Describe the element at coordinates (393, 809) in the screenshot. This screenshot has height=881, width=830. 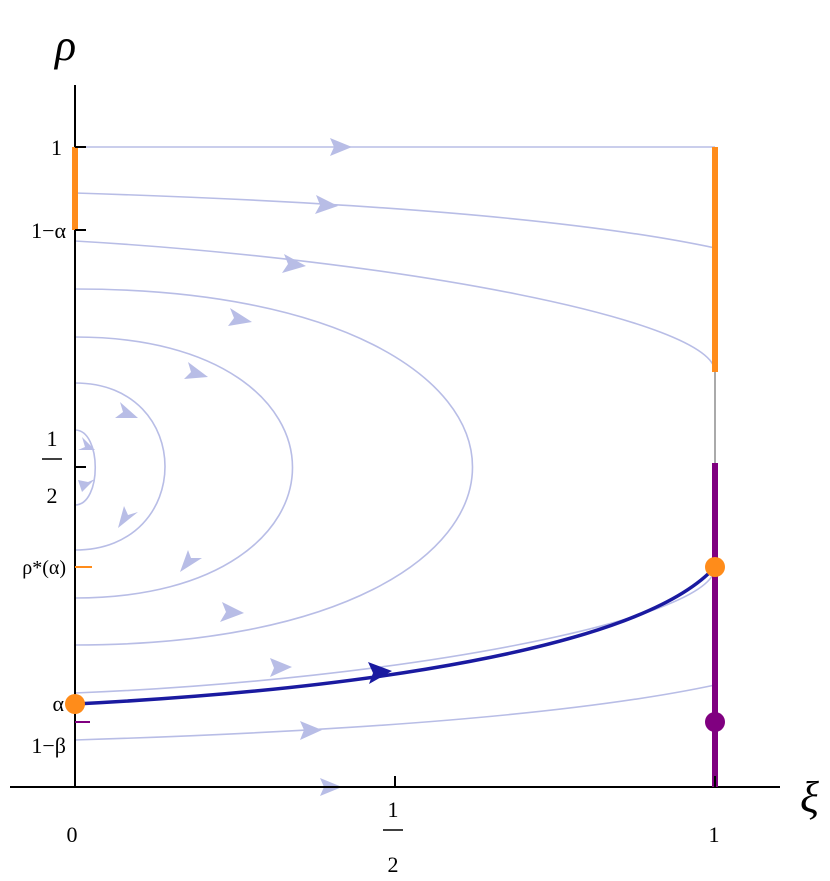
I see `x-tick-label-num: 1` at that location.